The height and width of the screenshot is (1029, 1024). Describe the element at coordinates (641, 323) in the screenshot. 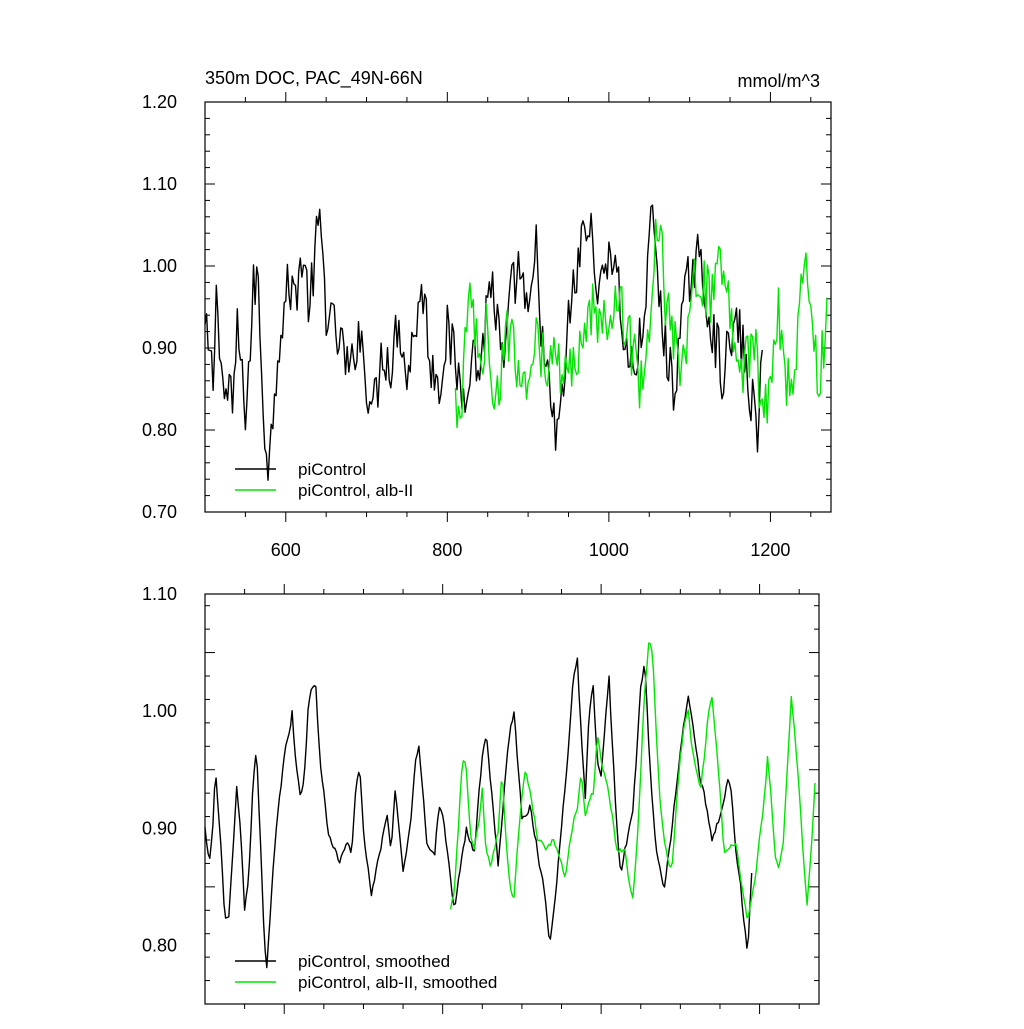

I see `series-line-picontrol-alb-ii` at that location.